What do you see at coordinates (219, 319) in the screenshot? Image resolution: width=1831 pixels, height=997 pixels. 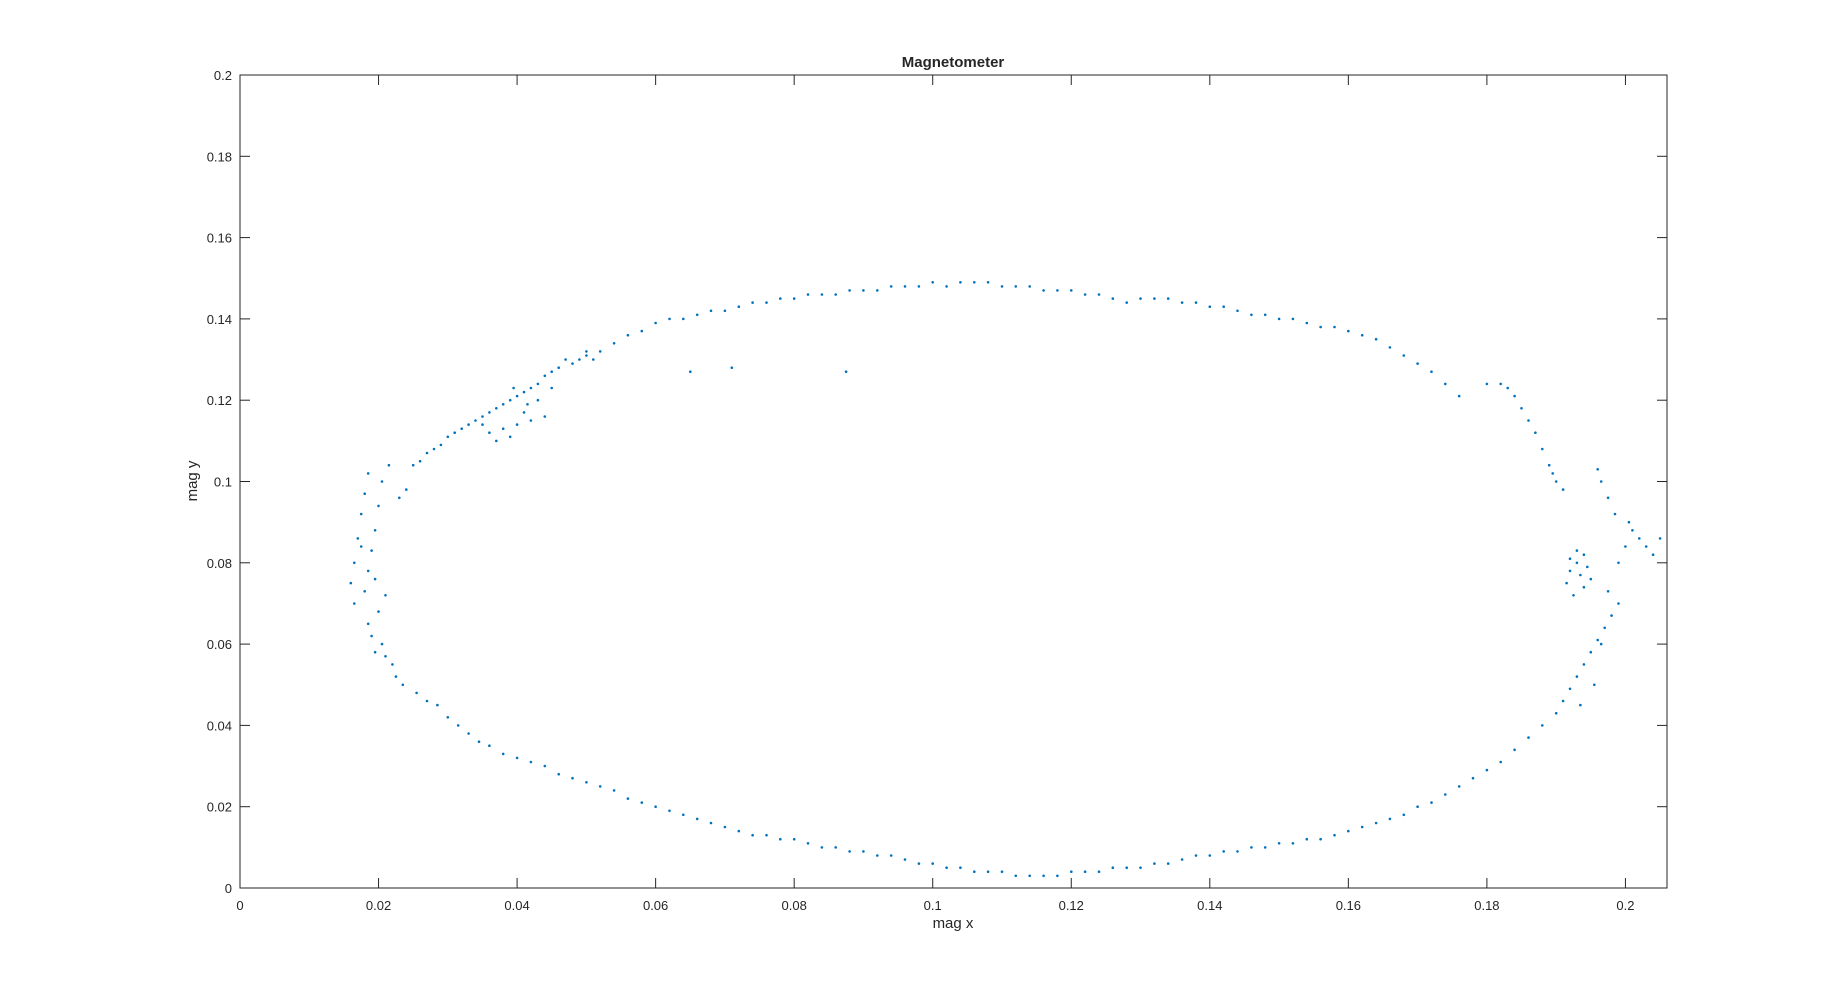 I see `y-tick-label: 0.14` at bounding box center [219, 319].